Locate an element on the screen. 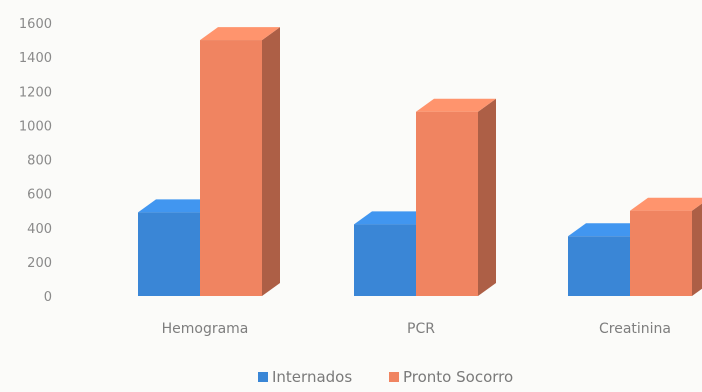 This screenshot has width=702, height=392. x-tick-label: Hemograma is located at coordinates (205, 329).